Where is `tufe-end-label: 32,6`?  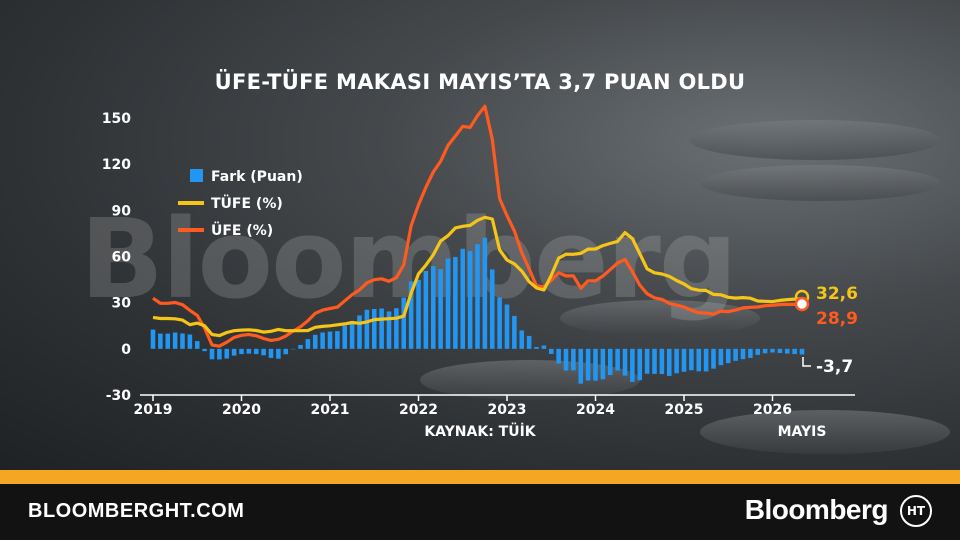 tufe-end-label: 32,6 is located at coordinates (837, 294).